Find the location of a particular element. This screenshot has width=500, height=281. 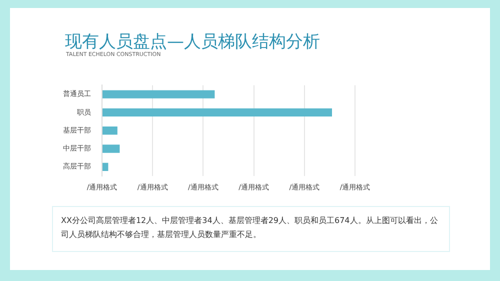

chart-title: 现有人员盘点—人员梯队结构分析 is located at coordinates (192, 41).